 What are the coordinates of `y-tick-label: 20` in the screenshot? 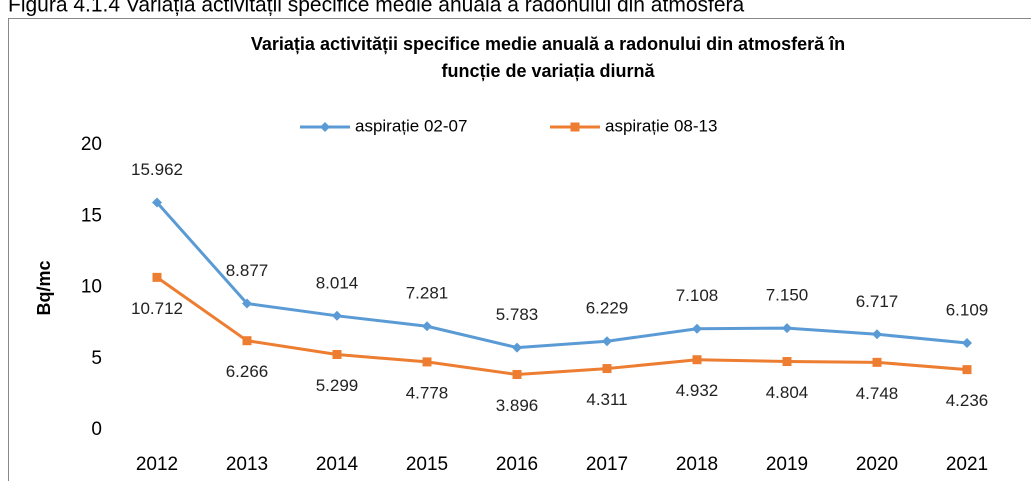 It's located at (91, 144).